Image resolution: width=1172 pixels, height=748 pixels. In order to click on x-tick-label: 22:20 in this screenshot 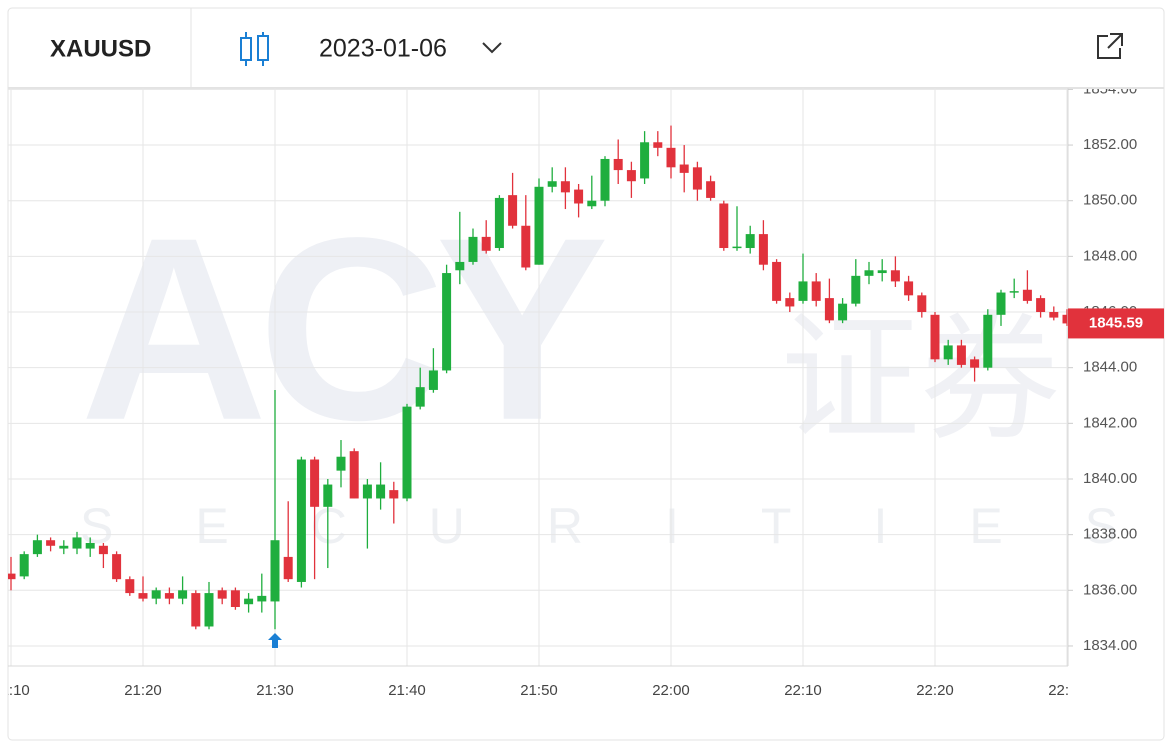, I will do `click(935, 690)`.